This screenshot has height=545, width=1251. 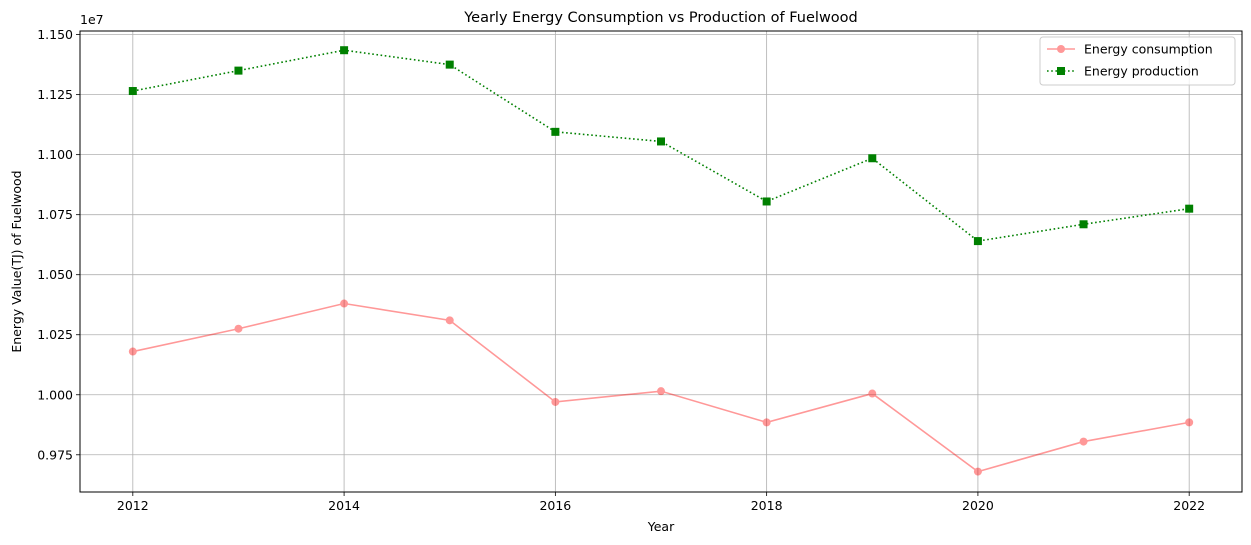 What do you see at coordinates (55, 274) in the screenshot?
I see `y-tick-label: 1.050` at bounding box center [55, 274].